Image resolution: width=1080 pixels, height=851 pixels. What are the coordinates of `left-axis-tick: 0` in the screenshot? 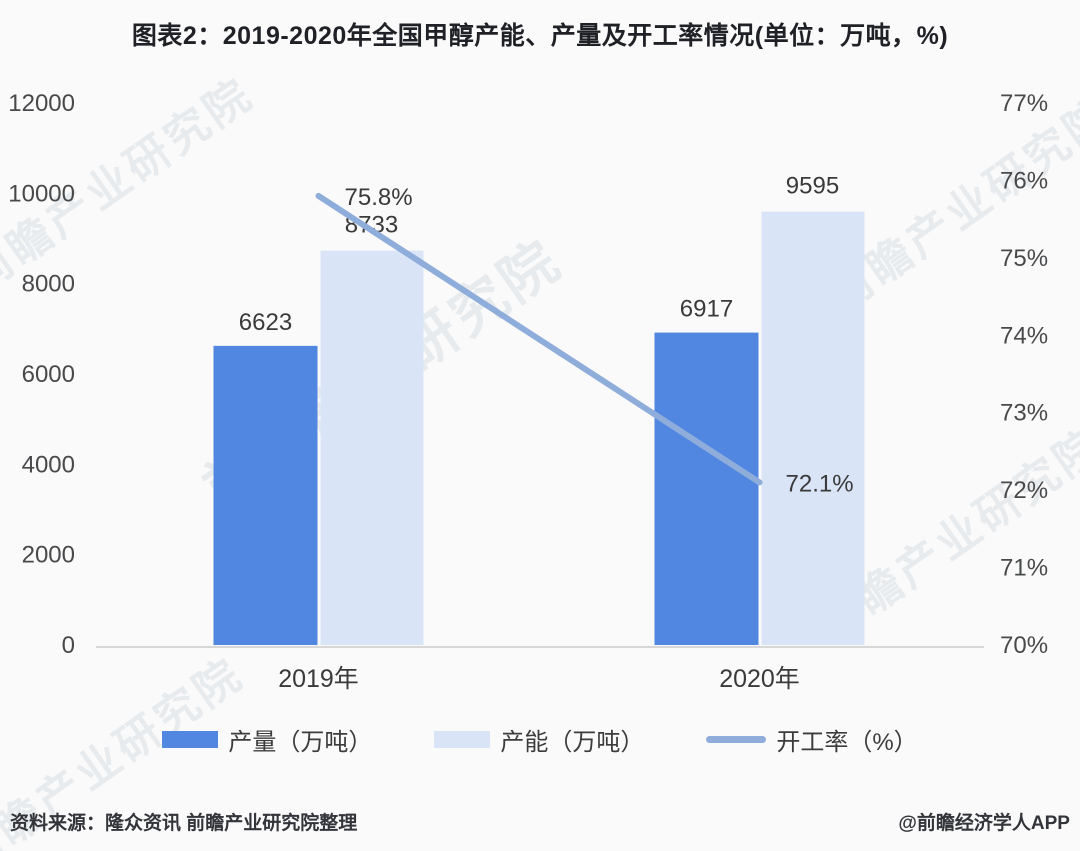 It's located at (68, 645).